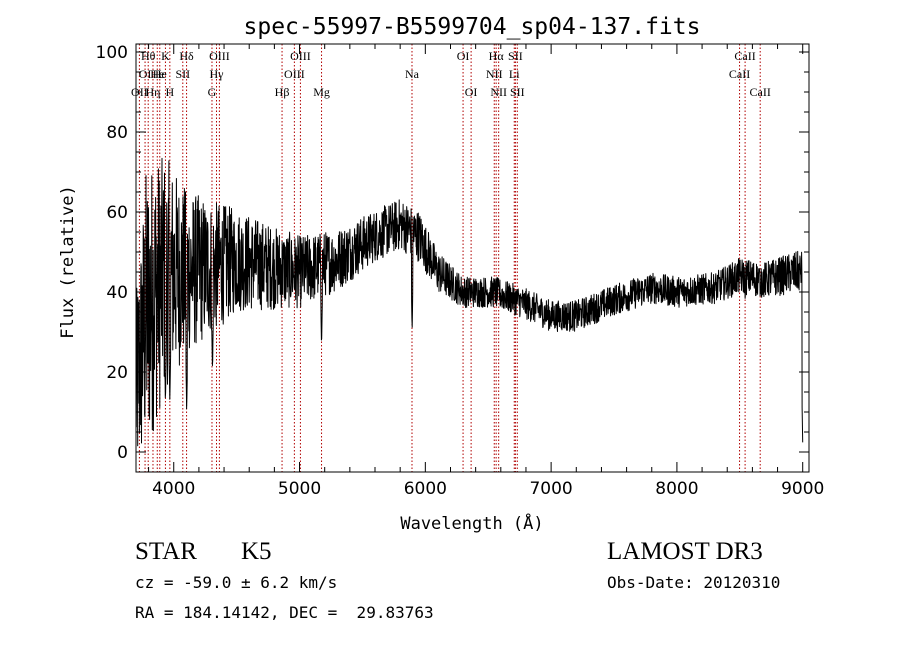 The width and height of the screenshot is (900, 649). What do you see at coordinates (412, 74) in the screenshot?
I see `line-label: Na` at bounding box center [412, 74].